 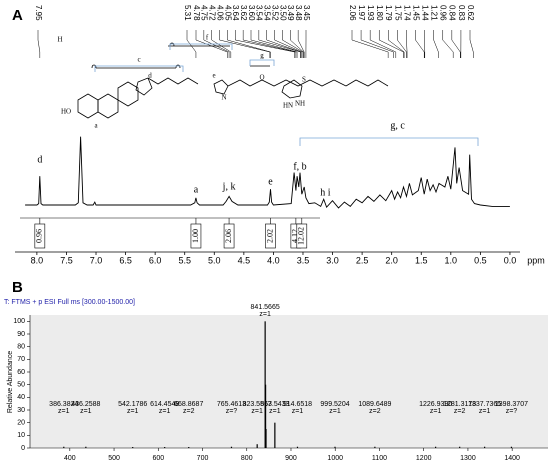 I want to click on peak-label: 1.75, so click(x=397, y=13).